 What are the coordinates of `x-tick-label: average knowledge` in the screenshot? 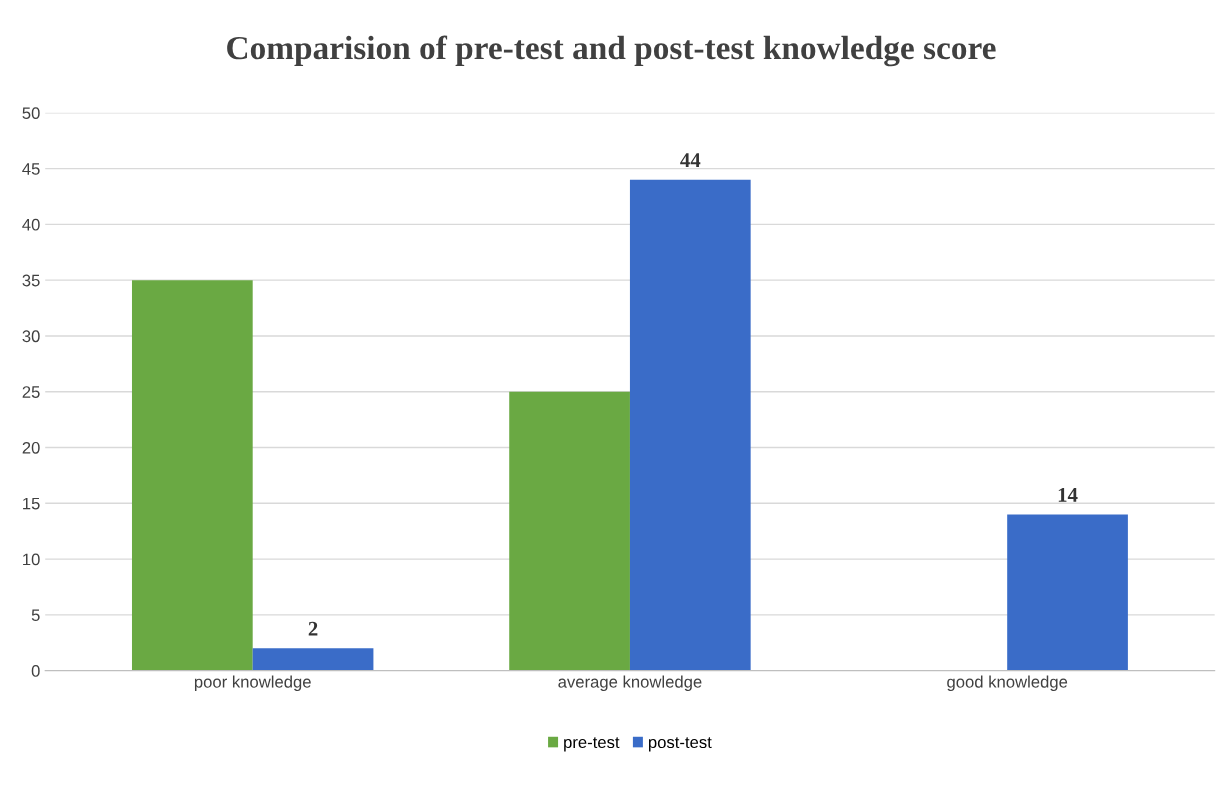 It's located at (630, 683).